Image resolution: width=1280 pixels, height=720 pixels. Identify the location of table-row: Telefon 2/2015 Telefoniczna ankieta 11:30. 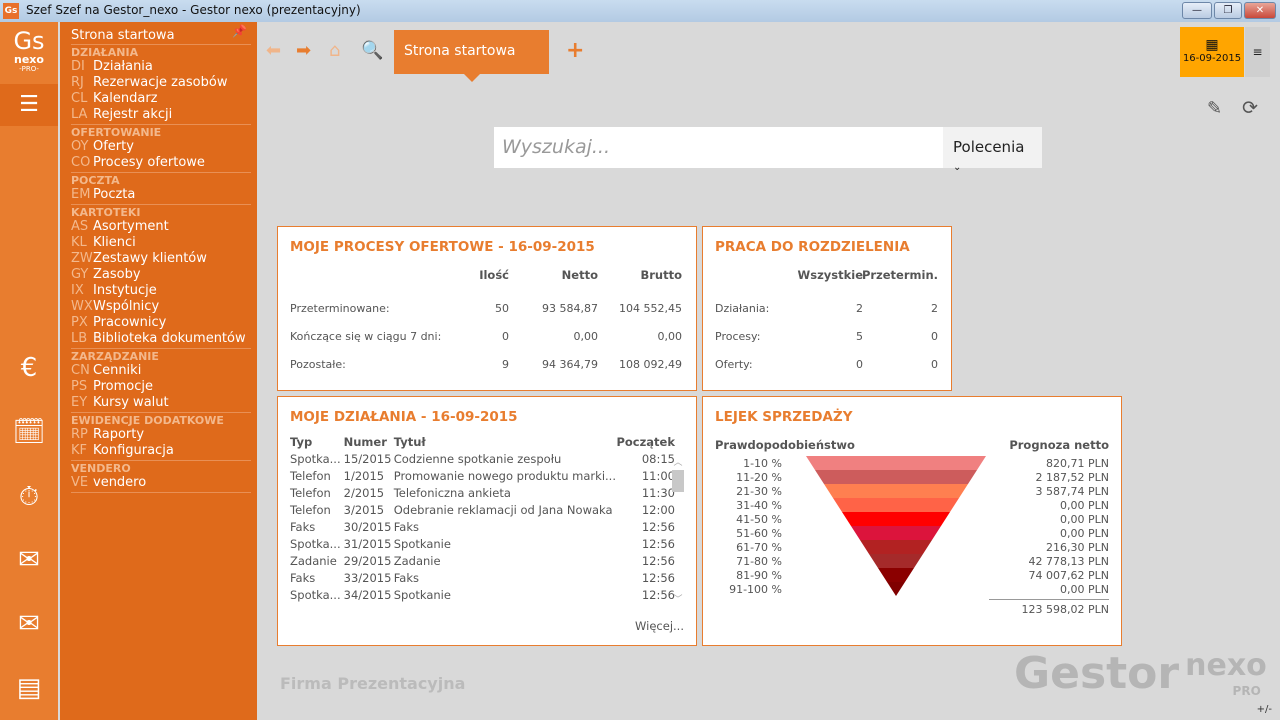
(482, 492).